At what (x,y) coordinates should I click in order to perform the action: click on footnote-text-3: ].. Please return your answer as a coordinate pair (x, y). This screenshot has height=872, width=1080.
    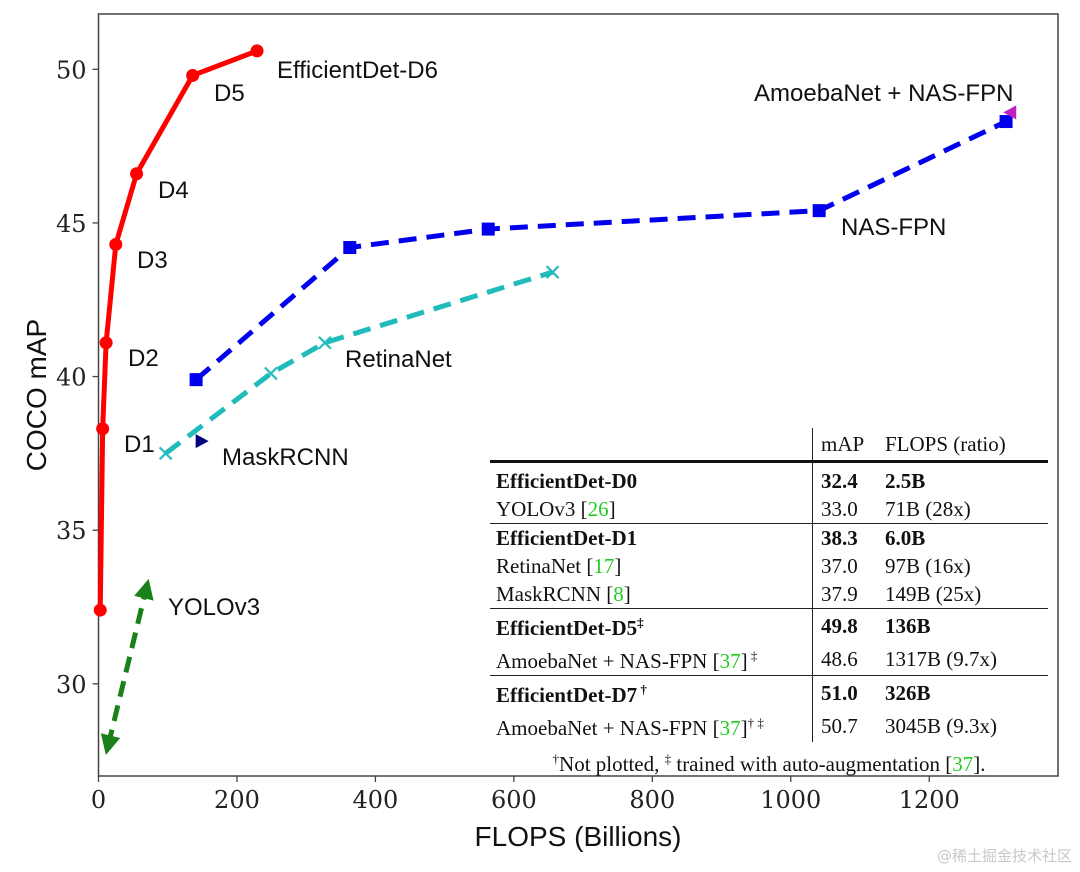
    Looking at the image, I should click on (979, 764).